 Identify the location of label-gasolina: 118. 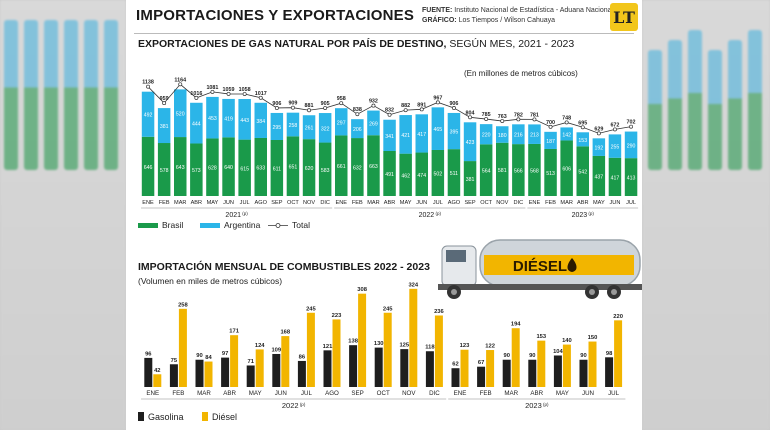
(430, 348).